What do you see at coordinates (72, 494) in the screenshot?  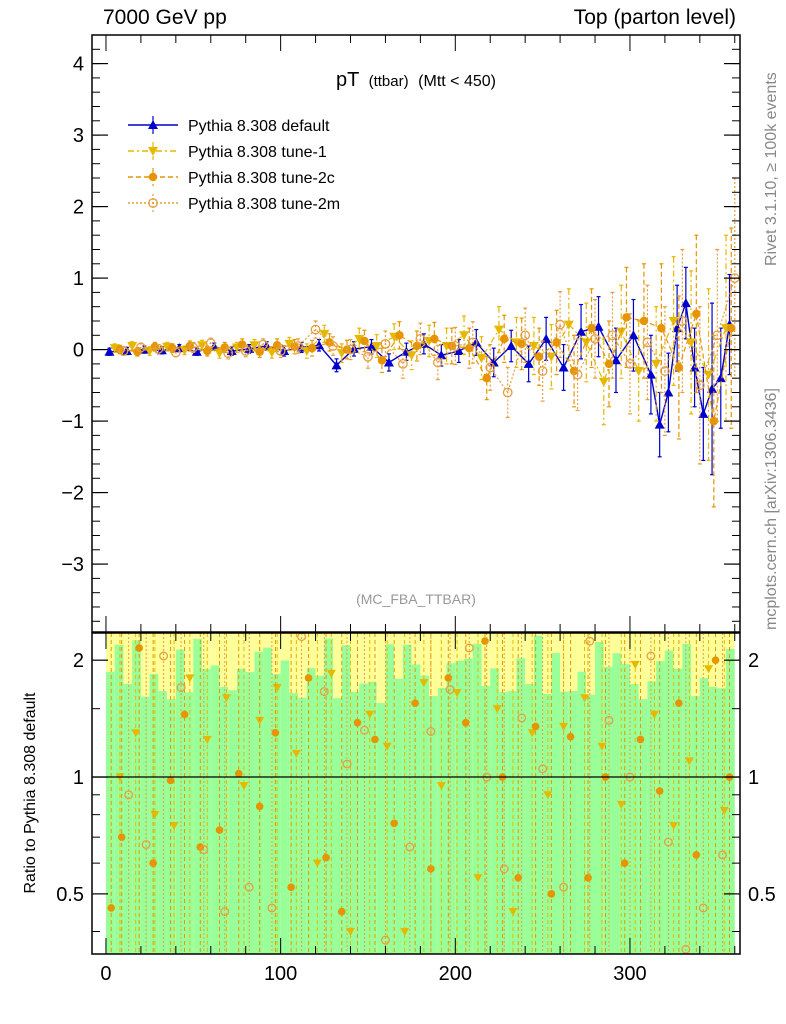 I see `y-tick-label: −2` at bounding box center [72, 494].